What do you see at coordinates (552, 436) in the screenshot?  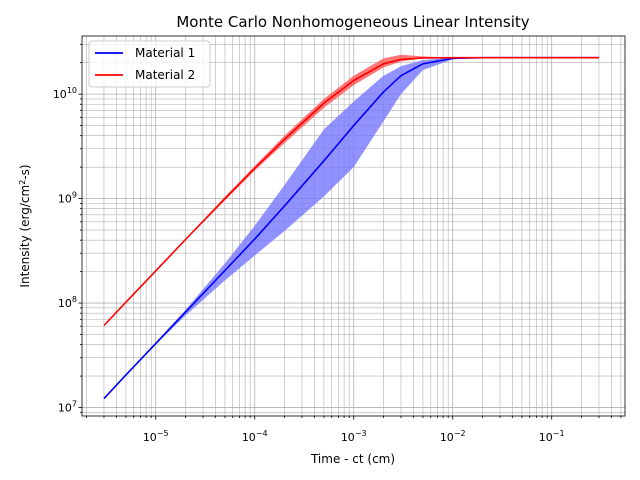 I see `x-tick-label: 10⁻¹` at bounding box center [552, 436].